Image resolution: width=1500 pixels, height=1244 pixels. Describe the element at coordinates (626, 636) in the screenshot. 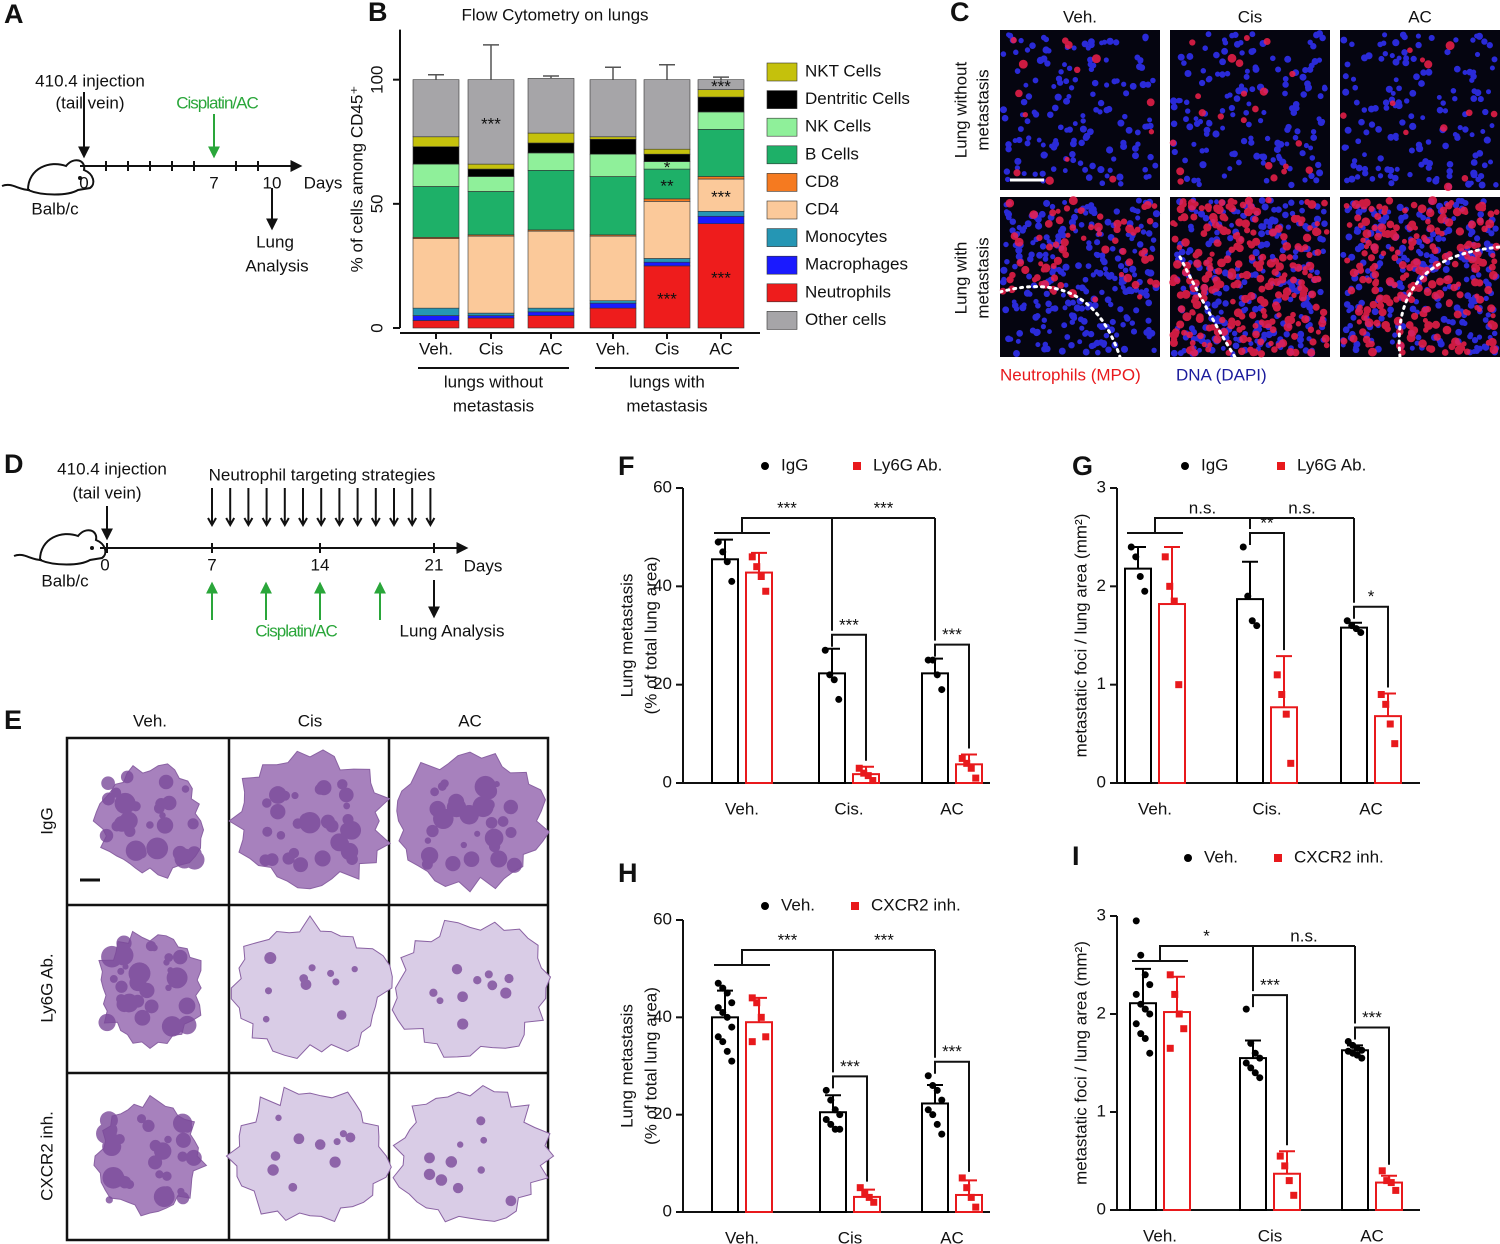

I see `y-axis-label: Lung metastasis` at that location.